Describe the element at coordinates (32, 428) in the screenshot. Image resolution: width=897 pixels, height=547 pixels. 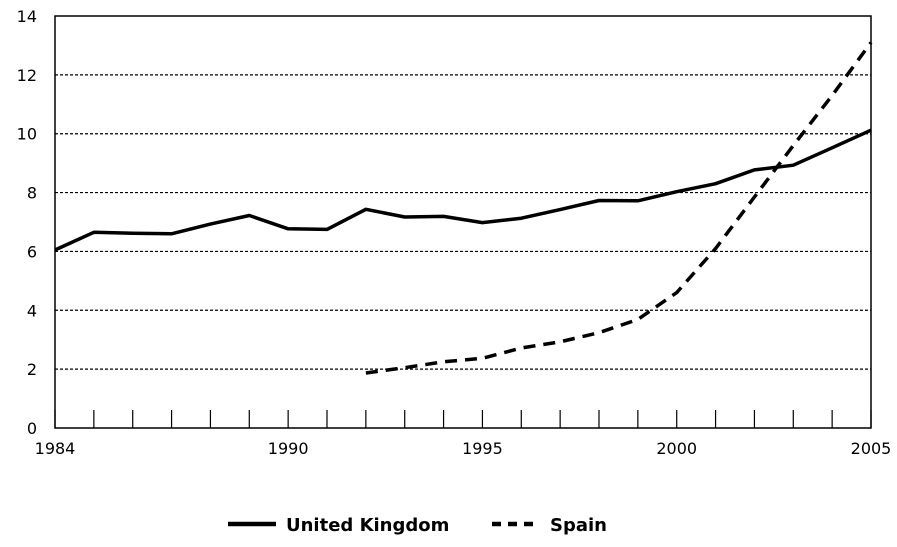
I see `y-tick-label: 0` at that location.